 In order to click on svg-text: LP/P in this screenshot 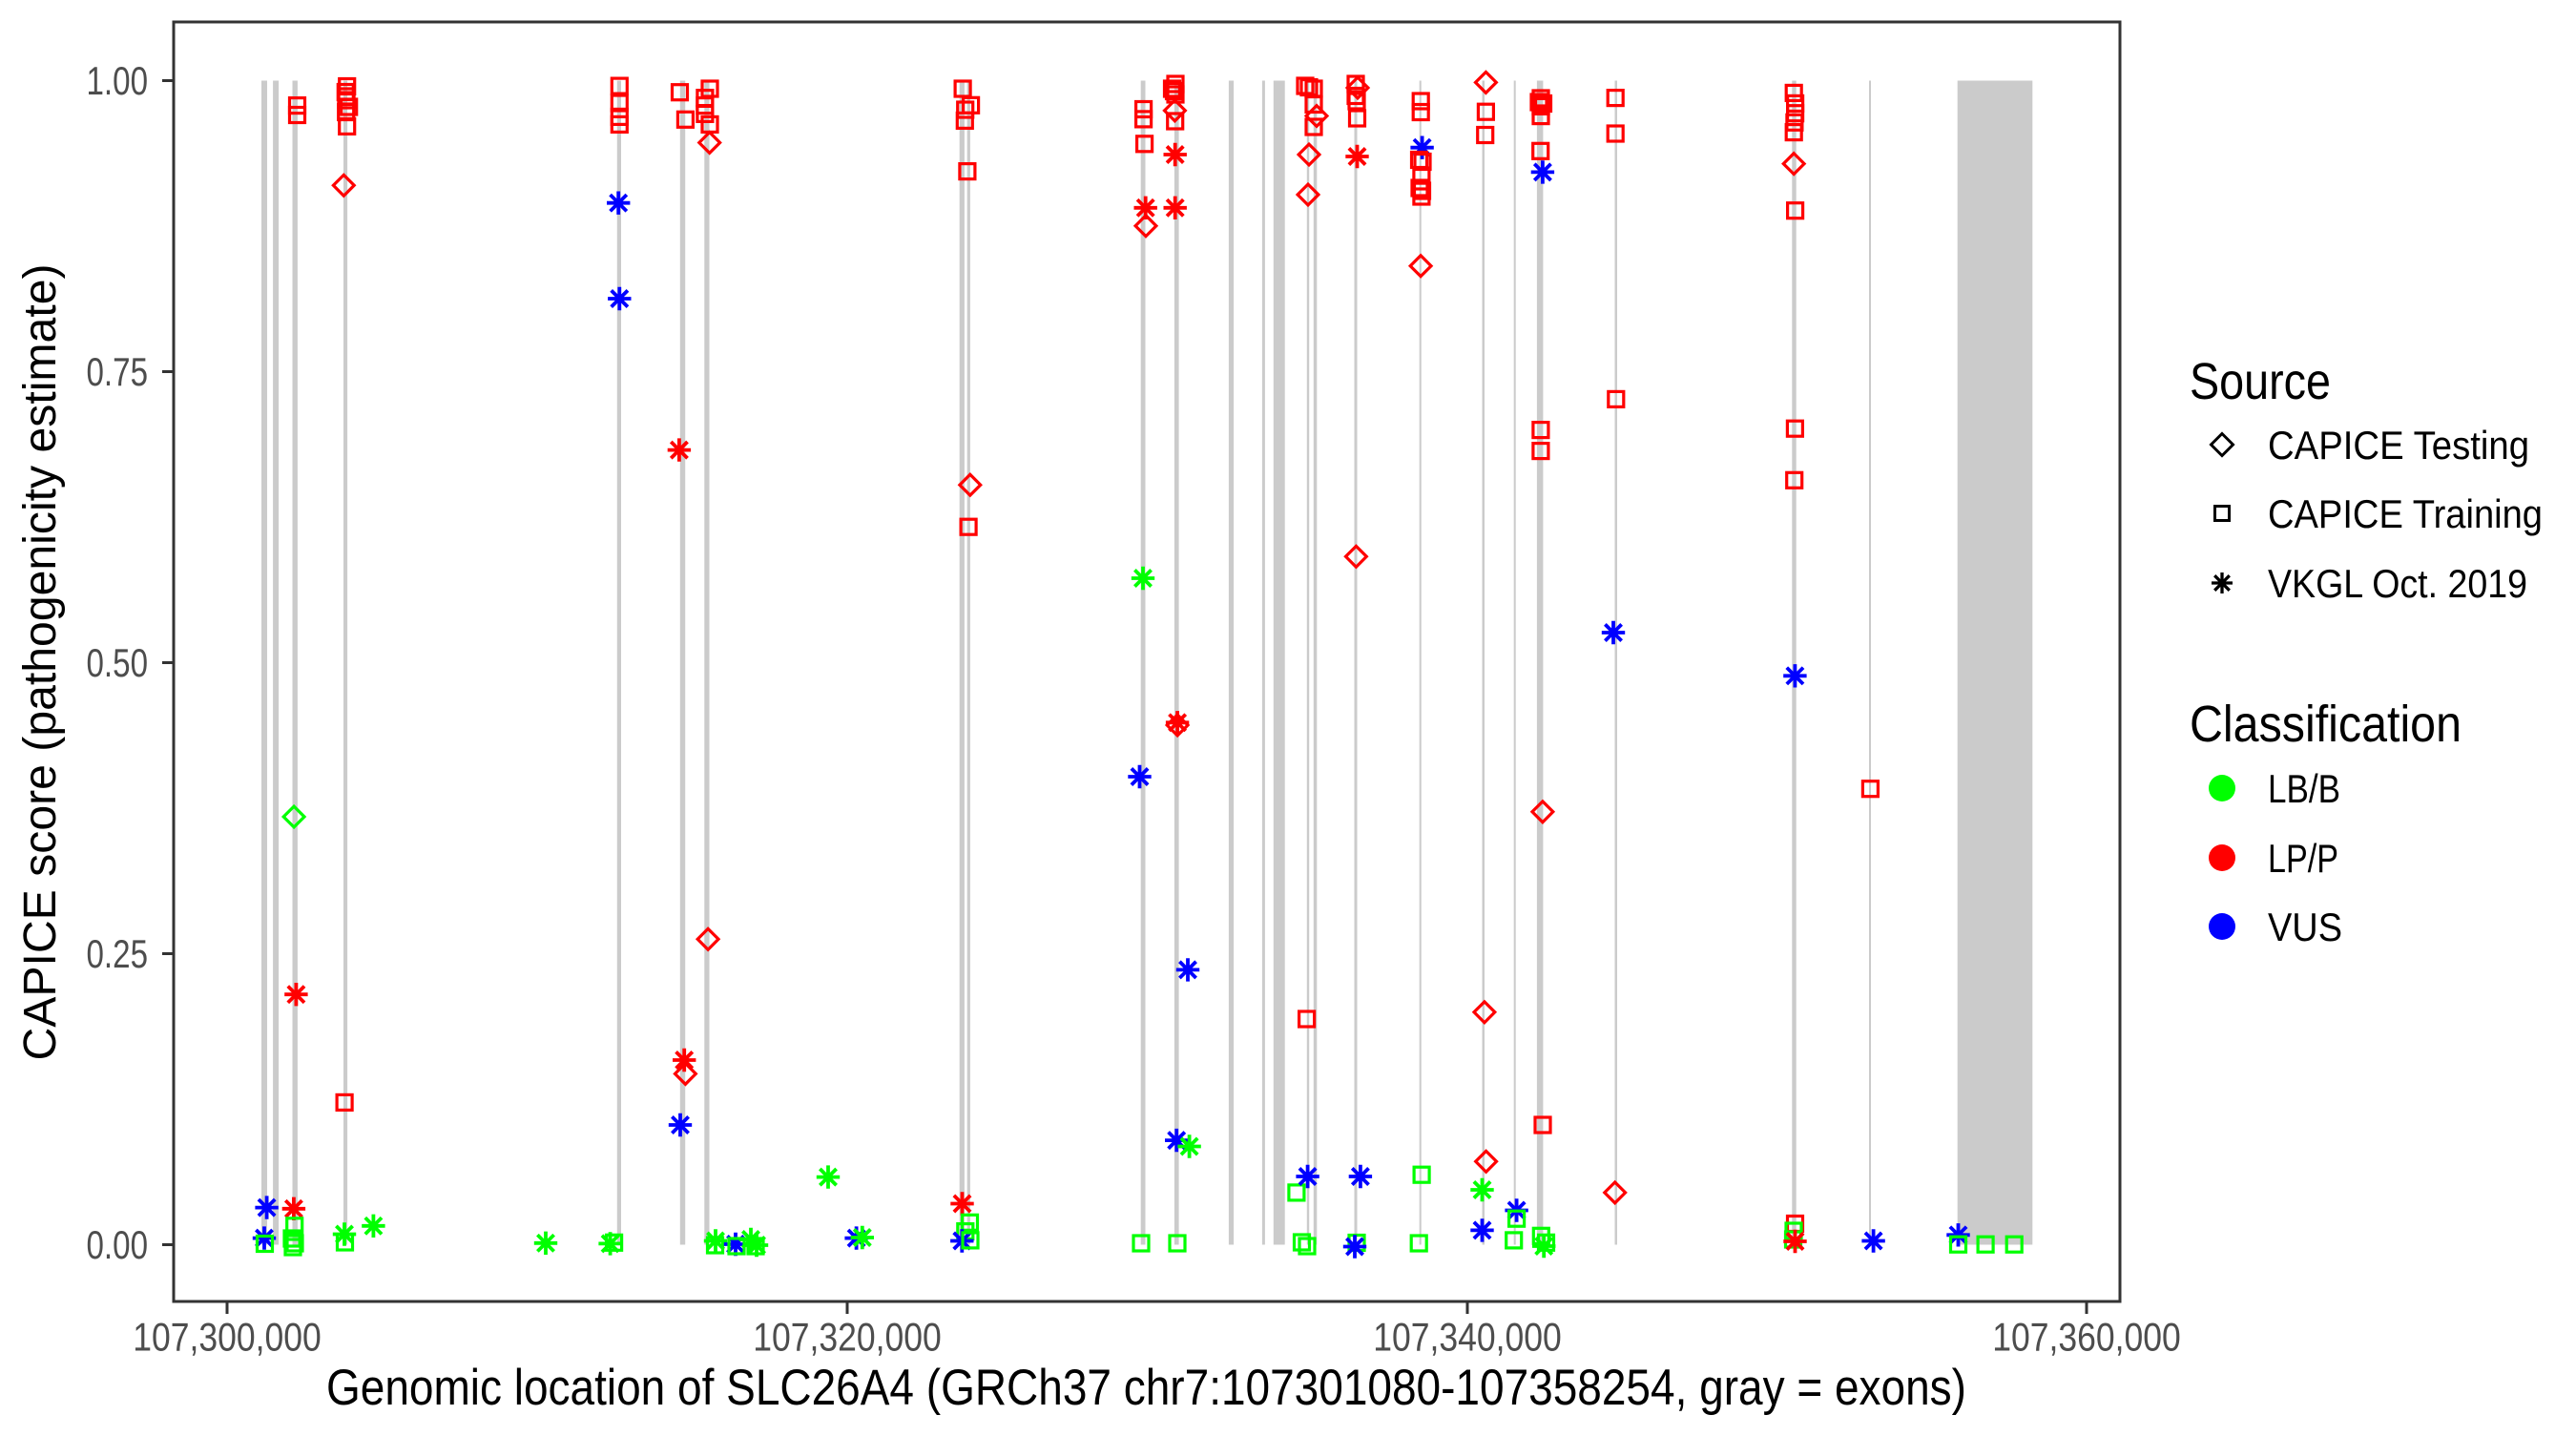, I will do `click(2303, 858)`.